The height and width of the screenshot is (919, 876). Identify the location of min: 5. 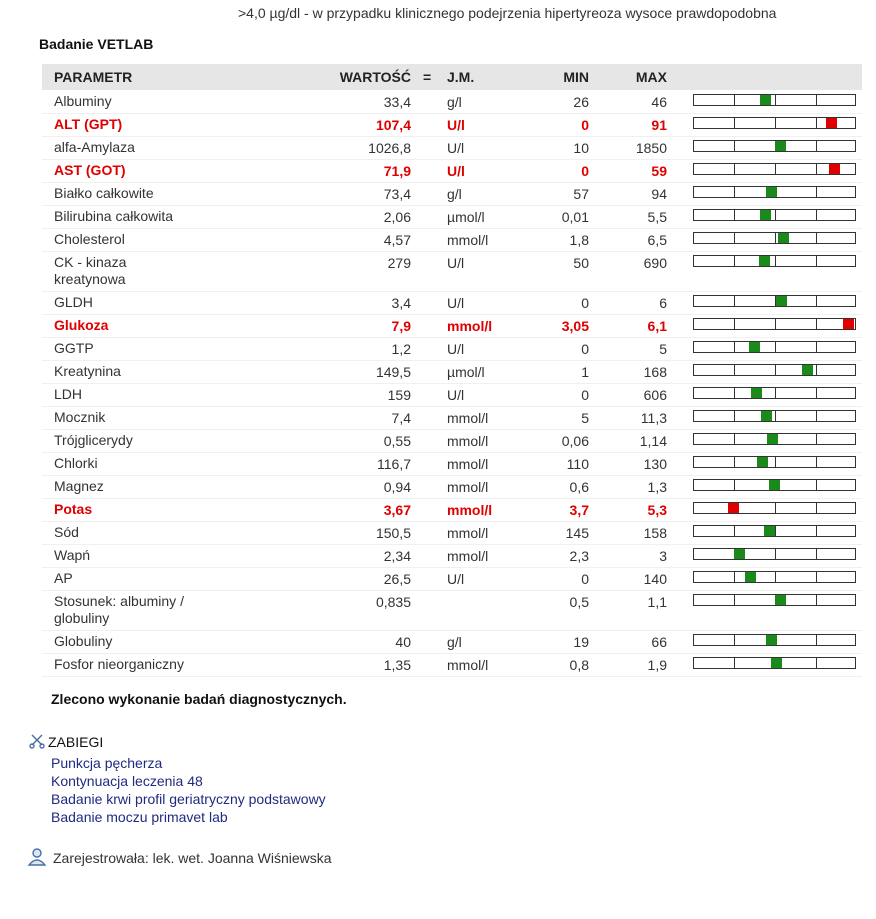
(585, 418).